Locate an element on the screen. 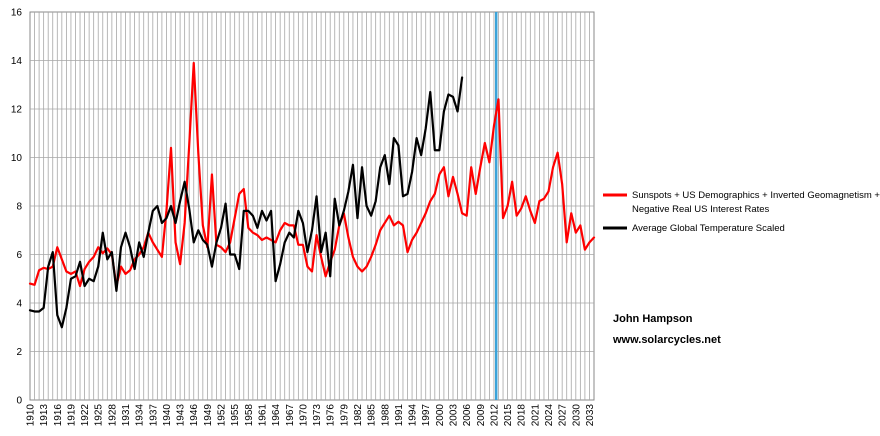 This screenshot has height=436, width=880. x-tick-label: 2009 is located at coordinates (481, 415).